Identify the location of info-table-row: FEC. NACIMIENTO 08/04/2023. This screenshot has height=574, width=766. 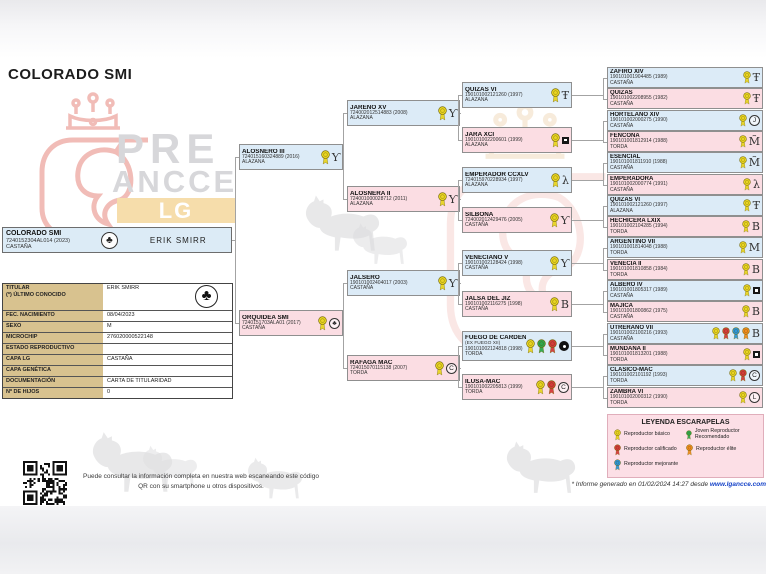
(117, 316).